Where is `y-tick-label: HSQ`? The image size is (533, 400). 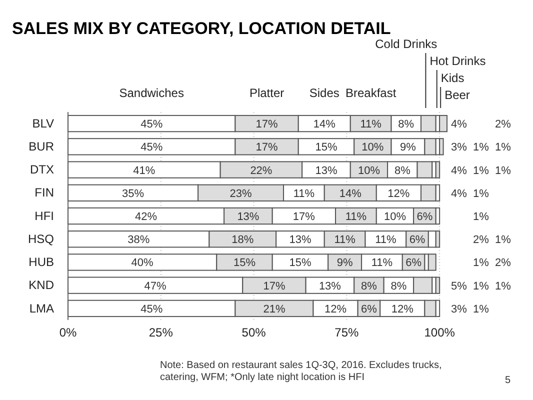
y-tick-label: HSQ is located at coordinates (41, 239).